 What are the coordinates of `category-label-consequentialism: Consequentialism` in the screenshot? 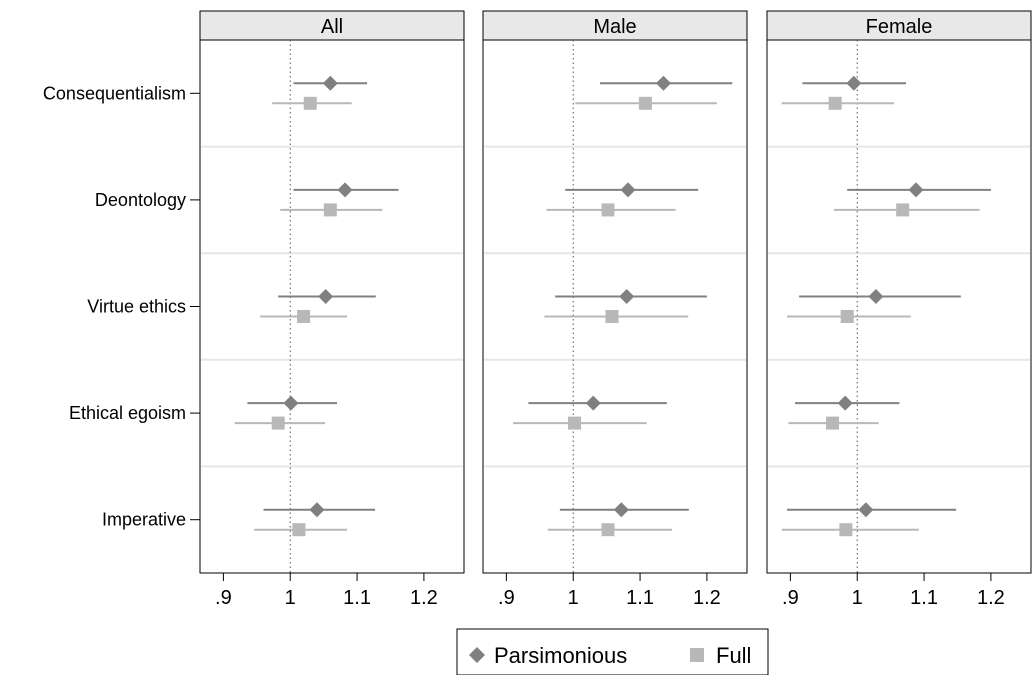 It's located at (114, 93).